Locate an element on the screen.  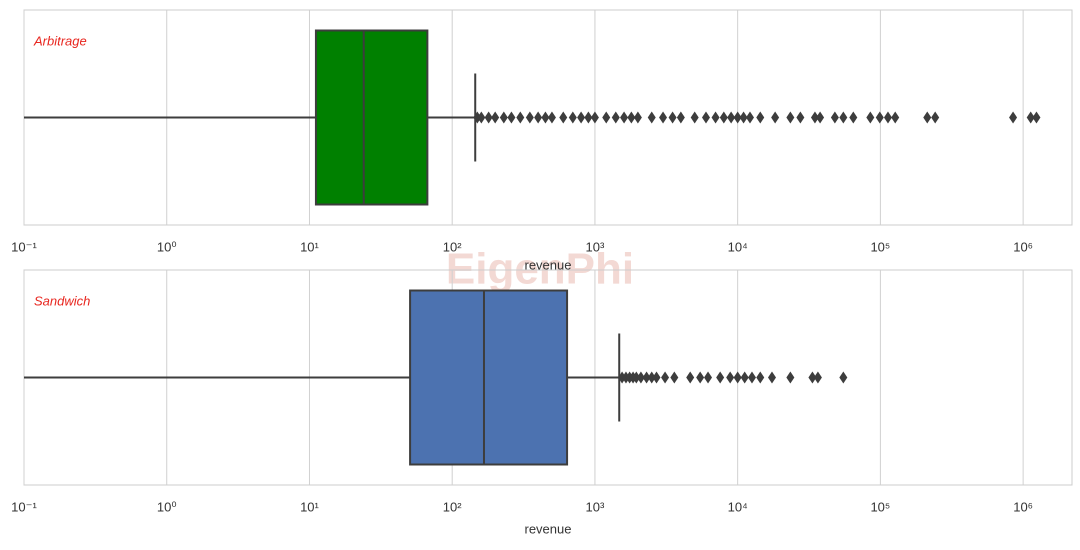
panel-label: Sandwich is located at coordinates (62, 300).